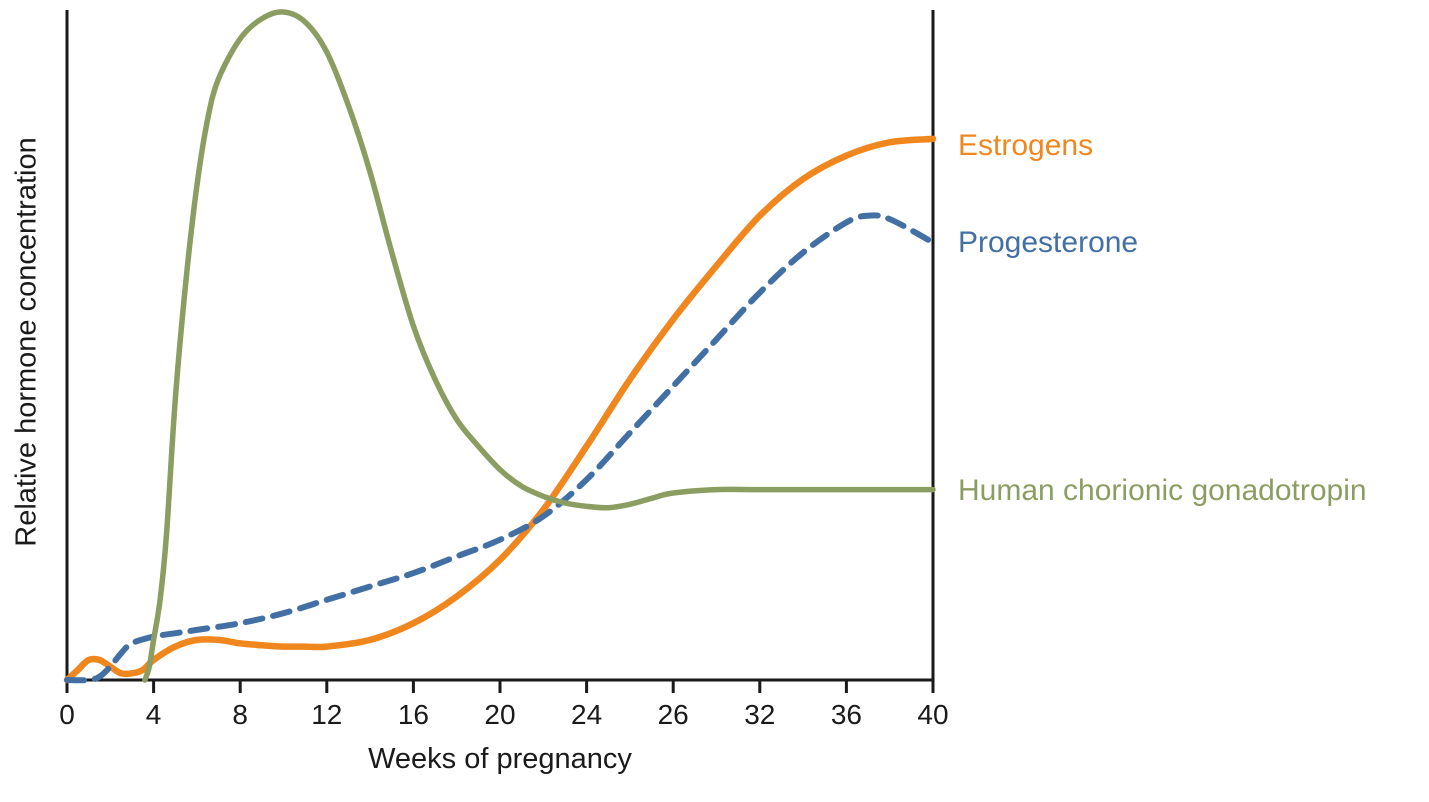  Describe the element at coordinates (1162, 490) in the screenshot. I see `legend-hcg: Human chorionic gonadotropin` at that location.